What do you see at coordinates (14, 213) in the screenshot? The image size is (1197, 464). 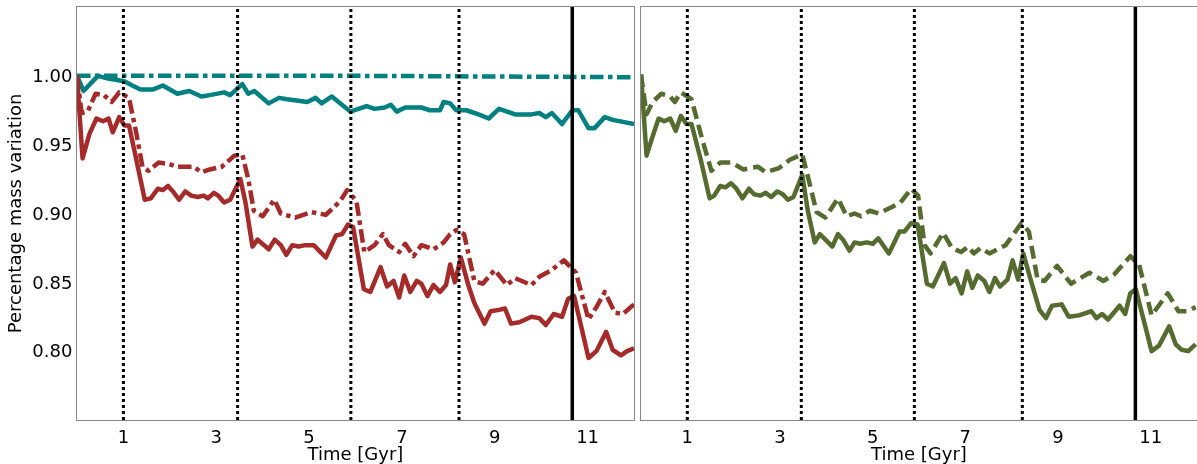 I see `y-axis-title: Percentage mass variation` at bounding box center [14, 213].